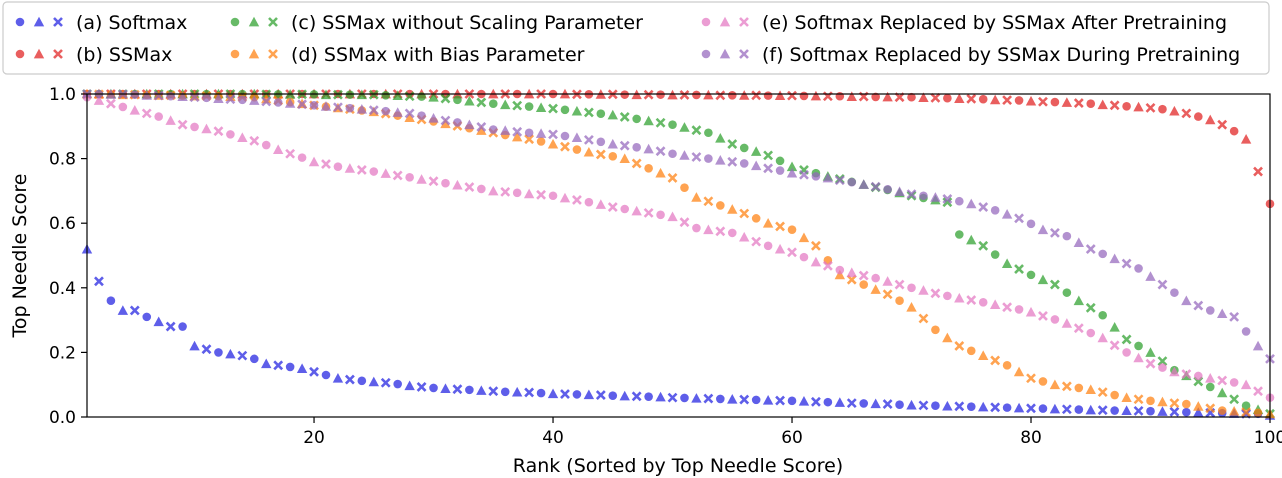 The width and height of the screenshot is (1282, 478). What do you see at coordinates (706, 22) in the screenshot?
I see `legend-marker-circle` at bounding box center [706, 22].